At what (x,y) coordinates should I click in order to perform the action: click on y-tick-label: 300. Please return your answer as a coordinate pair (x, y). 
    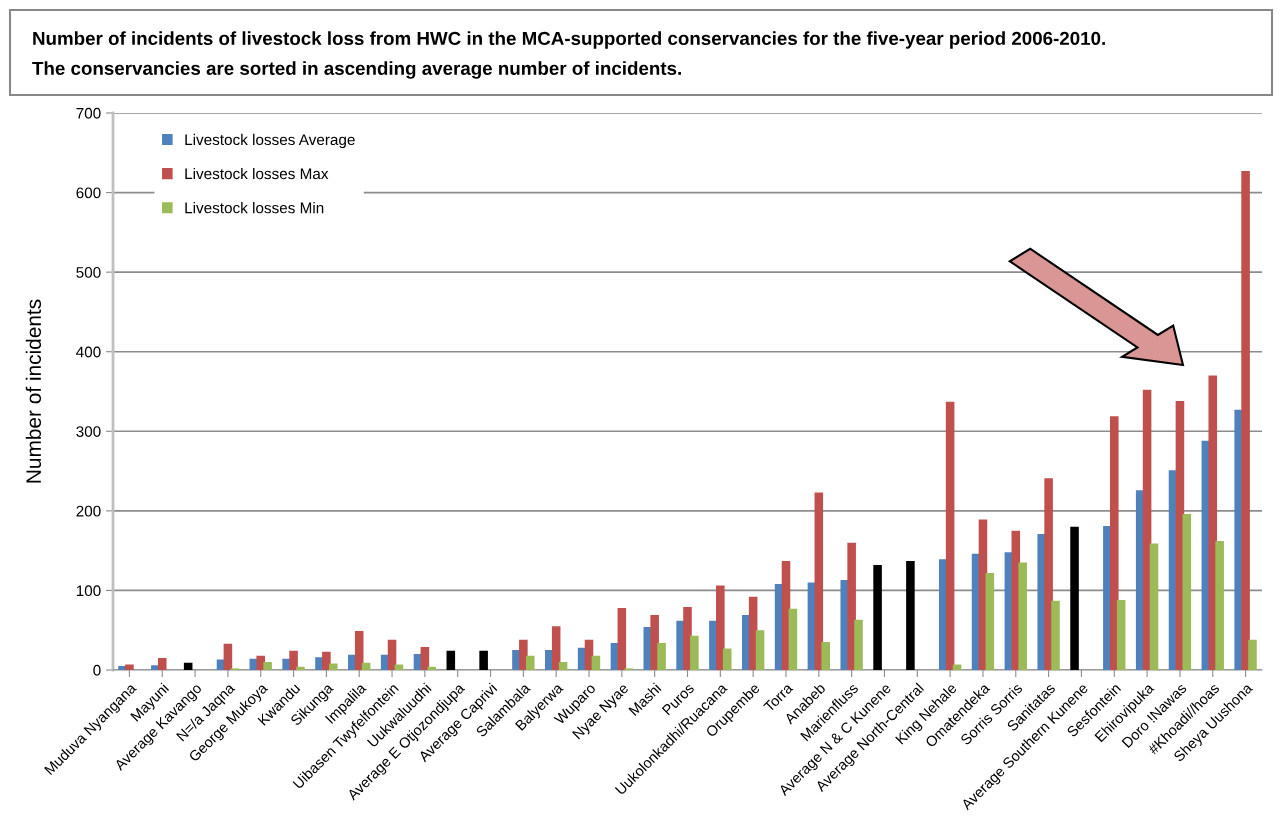
    Looking at the image, I should click on (88, 431).